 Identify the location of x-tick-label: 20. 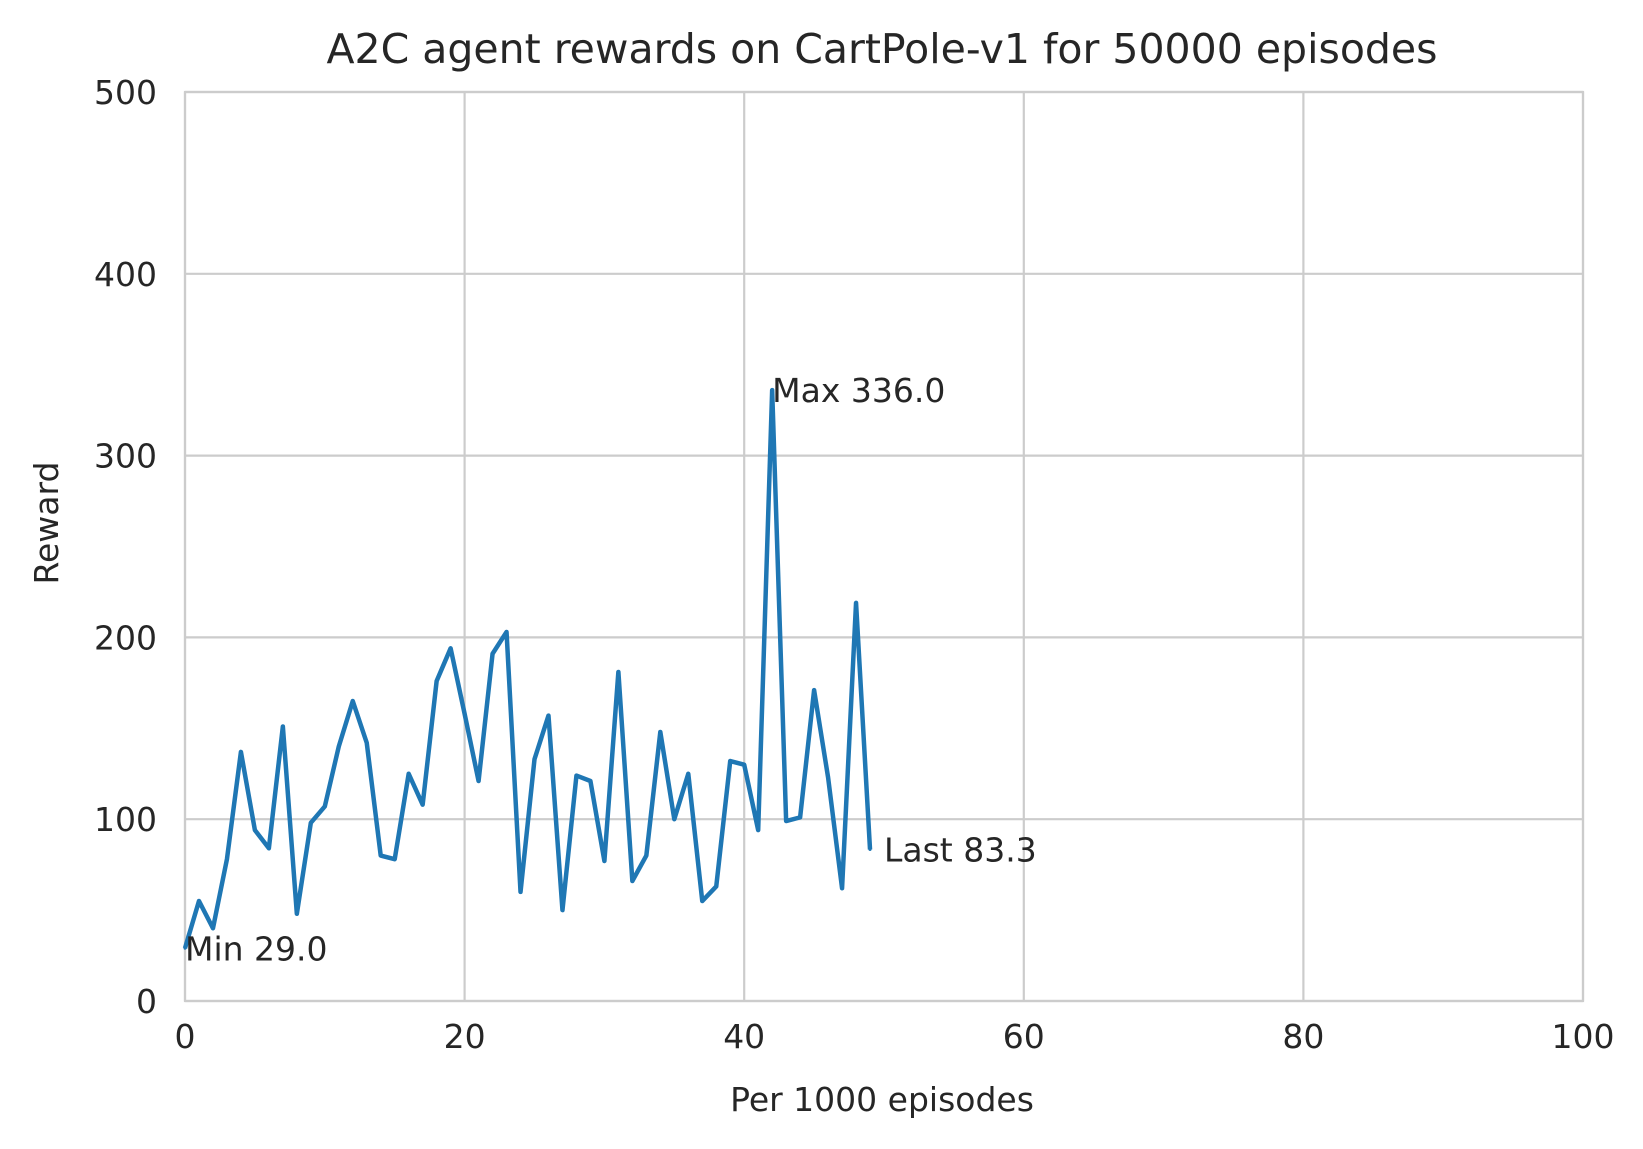
(465, 1036).